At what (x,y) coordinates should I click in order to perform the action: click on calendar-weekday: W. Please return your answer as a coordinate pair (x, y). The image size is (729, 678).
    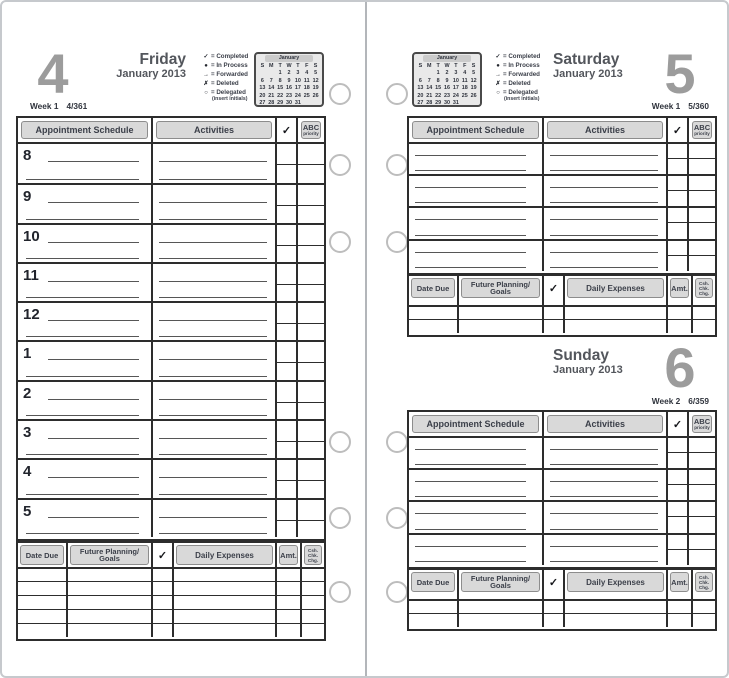
    Looking at the image, I should click on (447, 66).